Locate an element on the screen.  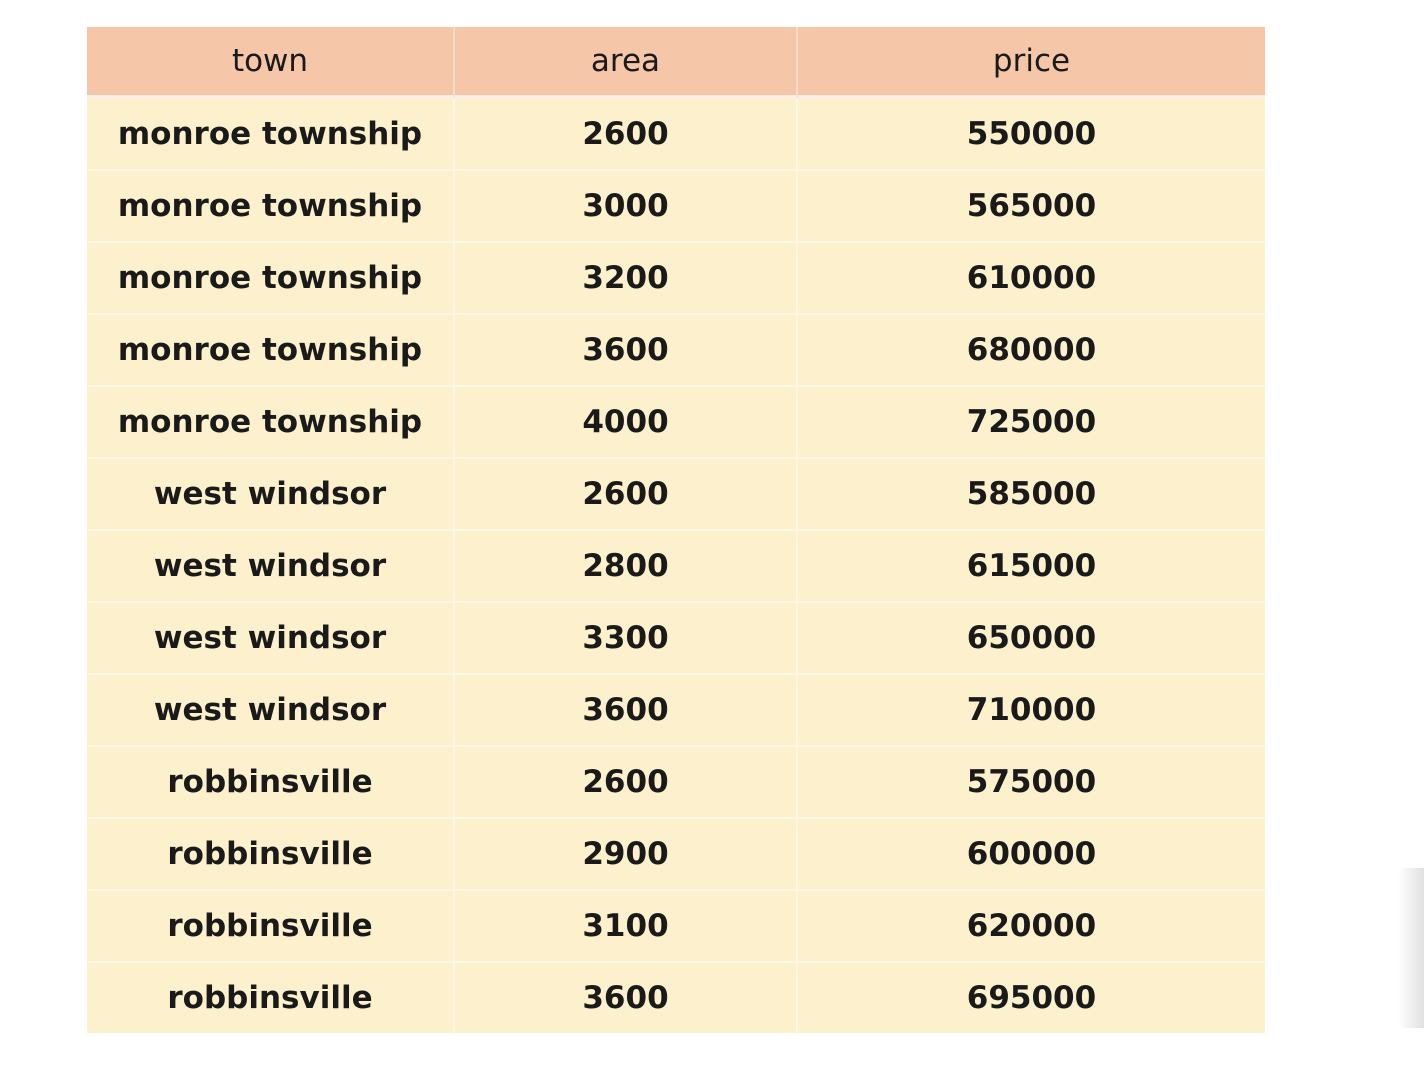
cell-price: 575000 is located at coordinates (1031, 781).